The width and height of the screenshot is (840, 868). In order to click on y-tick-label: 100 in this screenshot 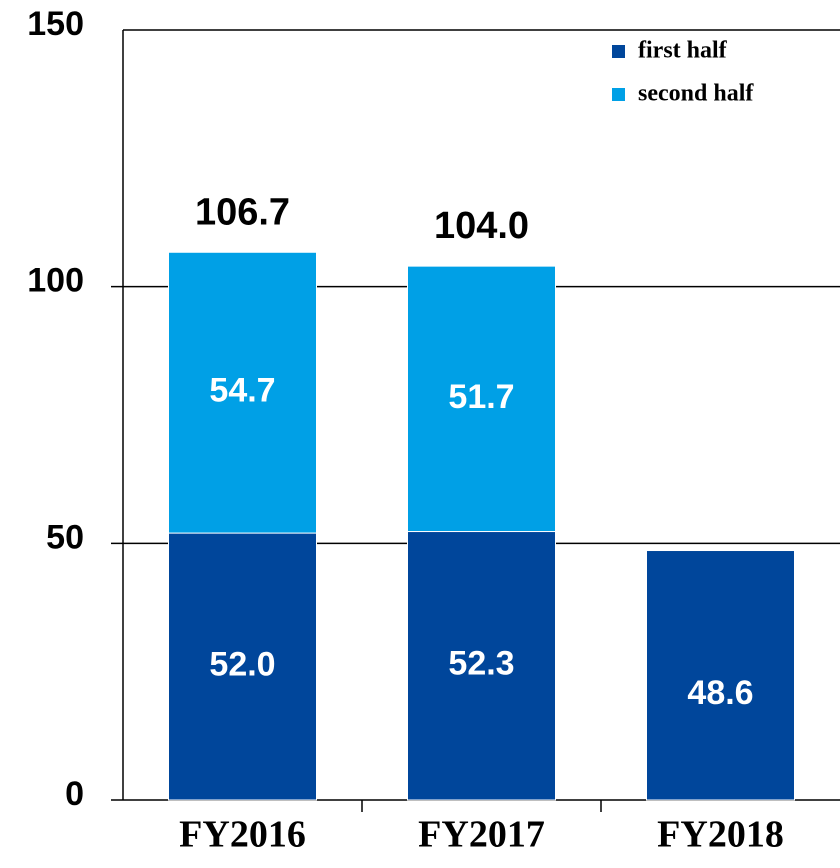, I will do `click(55, 281)`.